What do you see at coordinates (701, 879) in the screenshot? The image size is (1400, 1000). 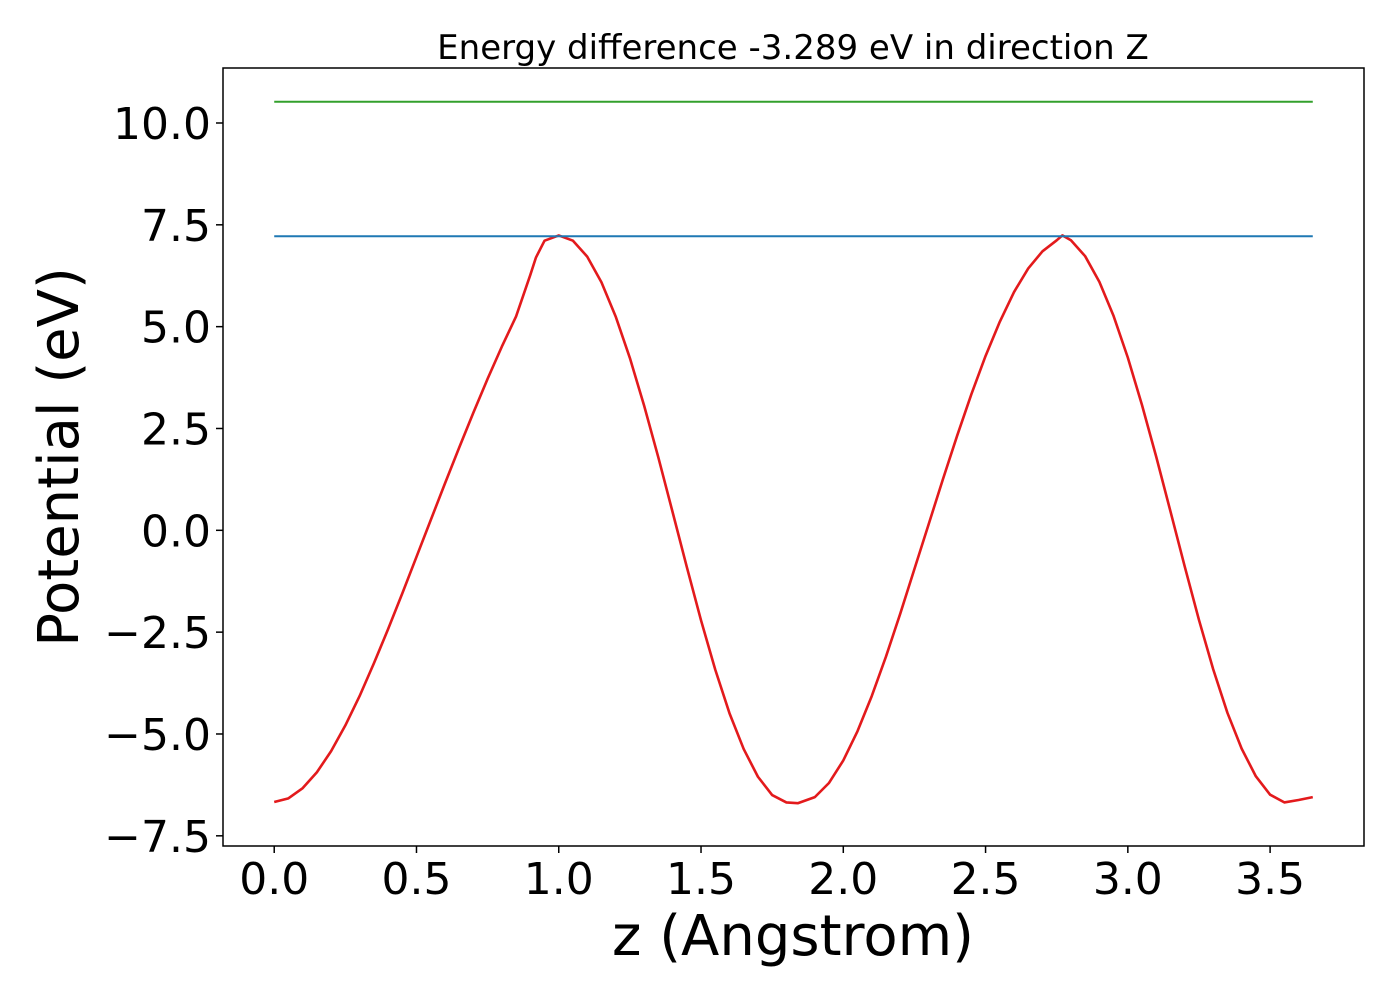 I see `x-tick-label: 1.5` at bounding box center [701, 879].